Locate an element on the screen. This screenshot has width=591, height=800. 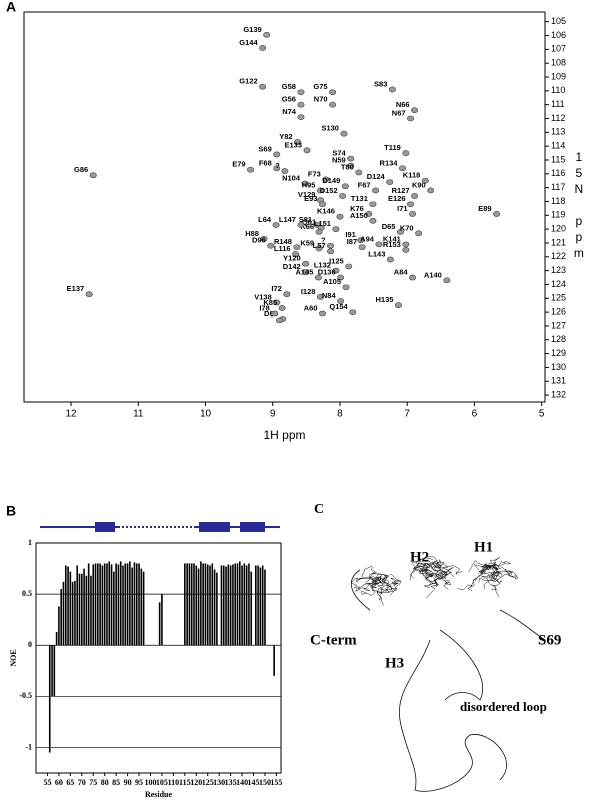
peak-label: S83 is located at coordinates (380, 83).